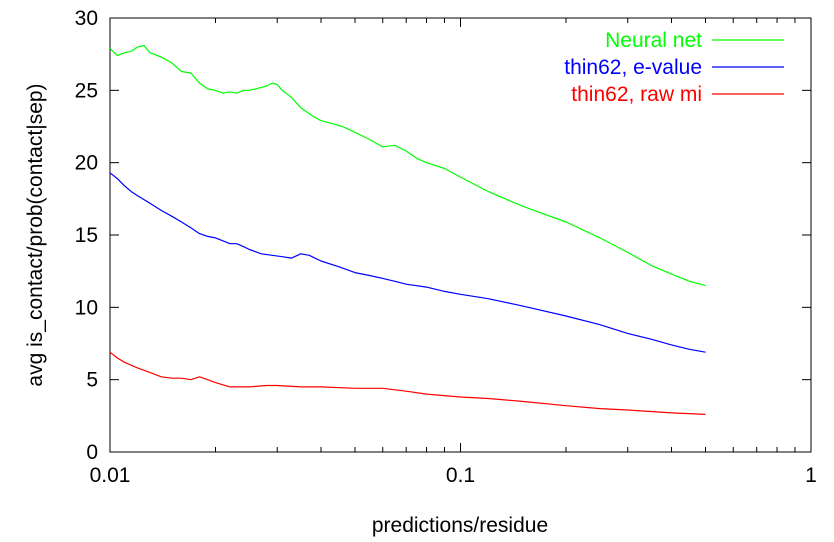 This screenshot has height=542, width=834. What do you see at coordinates (636, 94) in the screenshot?
I see `legend-label: thin62, raw mi` at bounding box center [636, 94].